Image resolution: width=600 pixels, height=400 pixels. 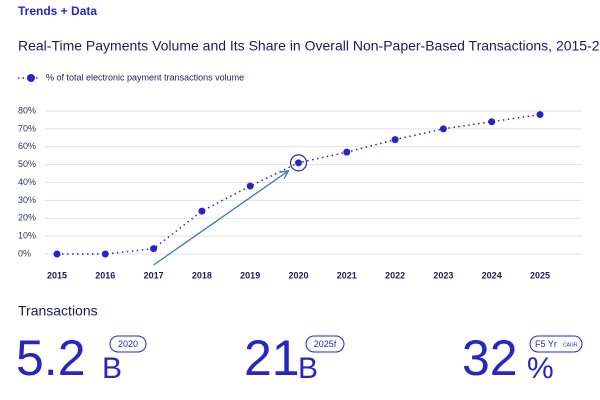 I want to click on section-title: Transactions, so click(x=58, y=311).